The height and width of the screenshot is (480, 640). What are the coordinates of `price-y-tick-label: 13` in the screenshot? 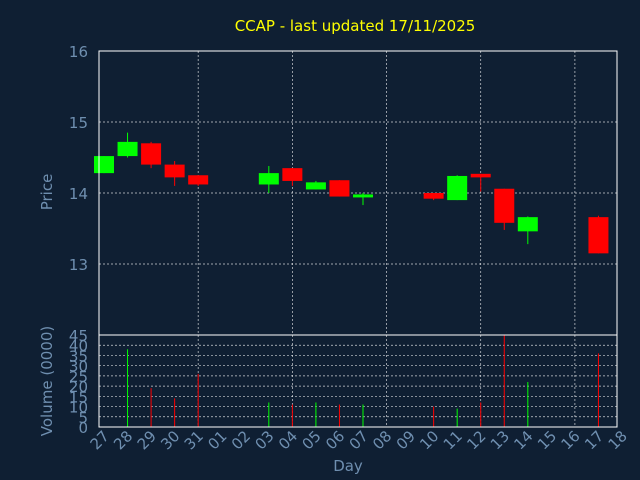 It's located at (78, 265).